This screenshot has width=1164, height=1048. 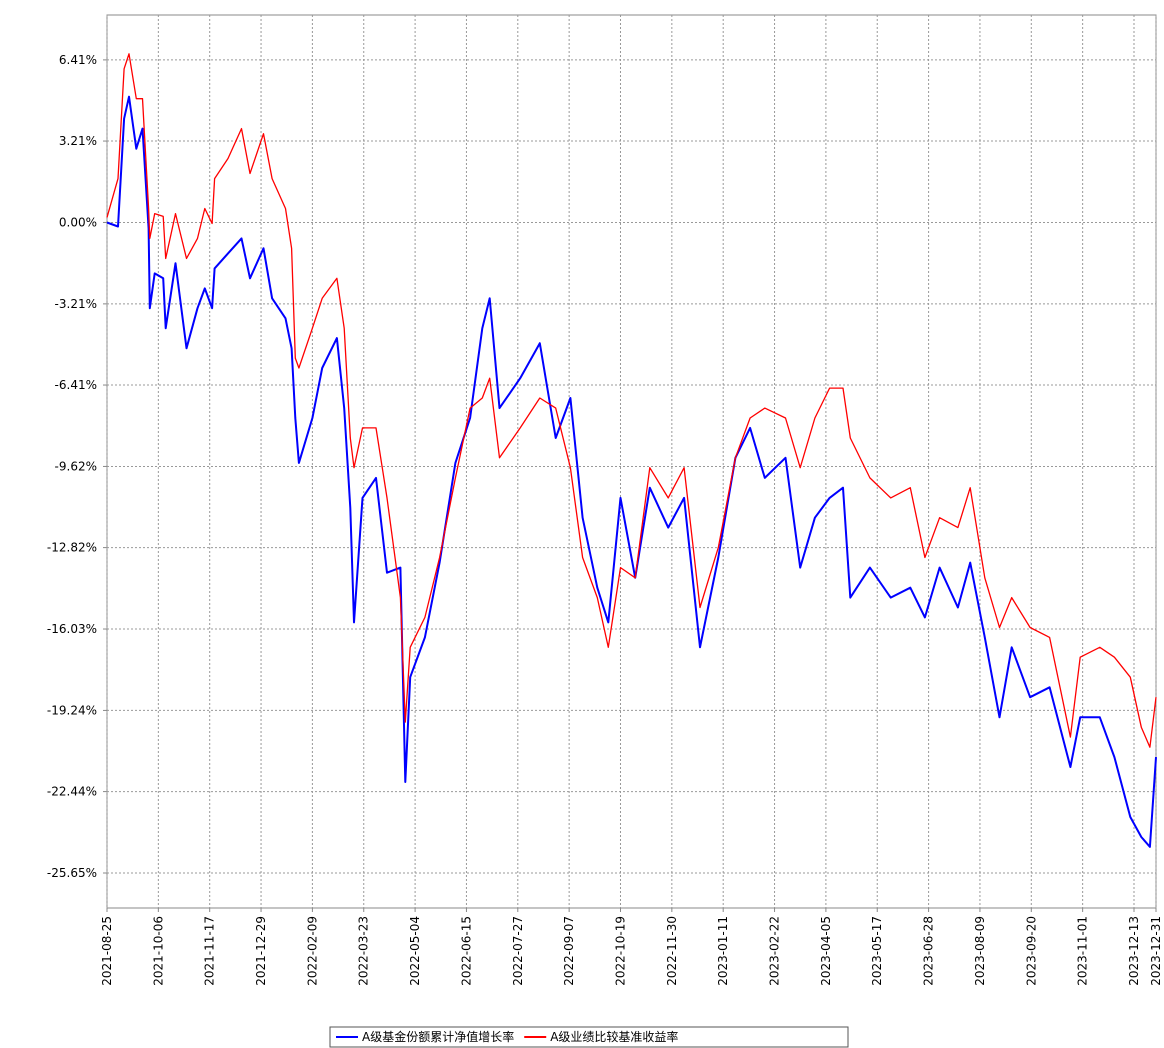 I want to click on legend-label: A级业绩比较基准收益率, so click(x=614, y=1036).